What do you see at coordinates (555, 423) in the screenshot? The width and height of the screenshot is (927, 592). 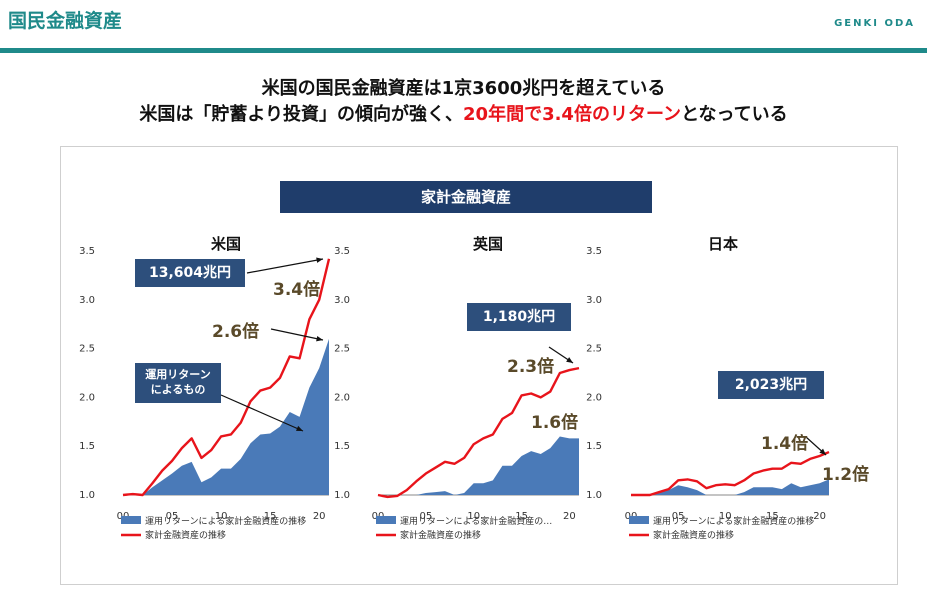 I see `mult-uk-area: 1.6倍` at bounding box center [555, 423].